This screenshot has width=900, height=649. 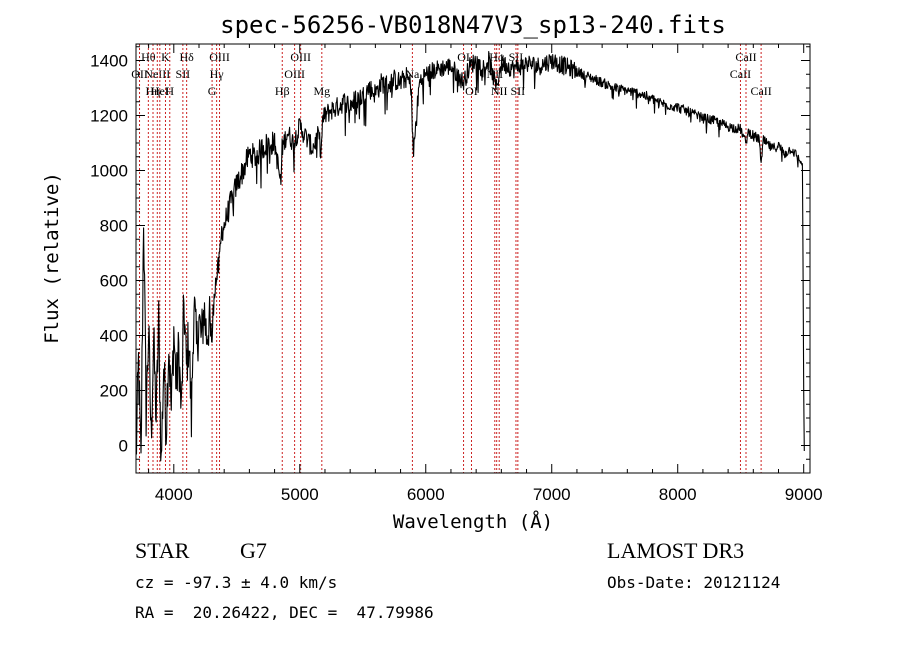 I want to click on line-marker-label-1: Hθ, so click(x=148, y=57).